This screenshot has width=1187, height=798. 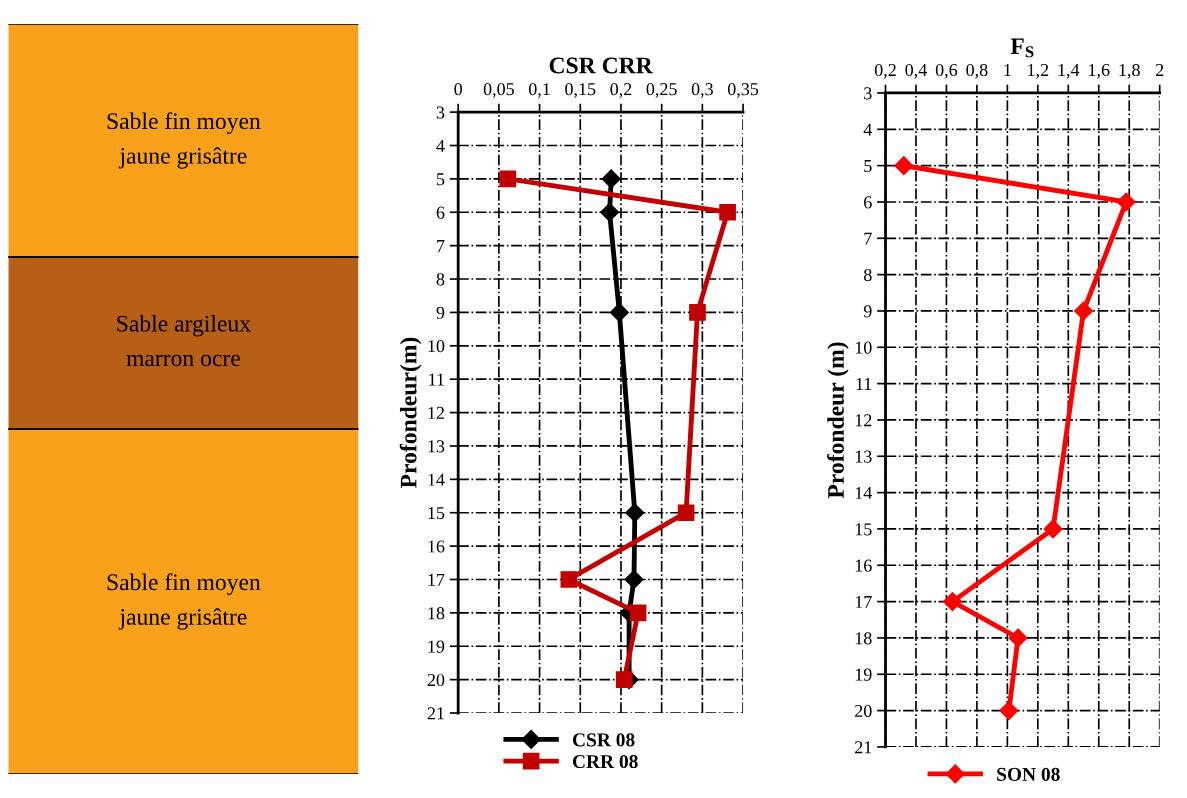 I want to click on x-tick-label: 1,4, so click(x=1069, y=71).